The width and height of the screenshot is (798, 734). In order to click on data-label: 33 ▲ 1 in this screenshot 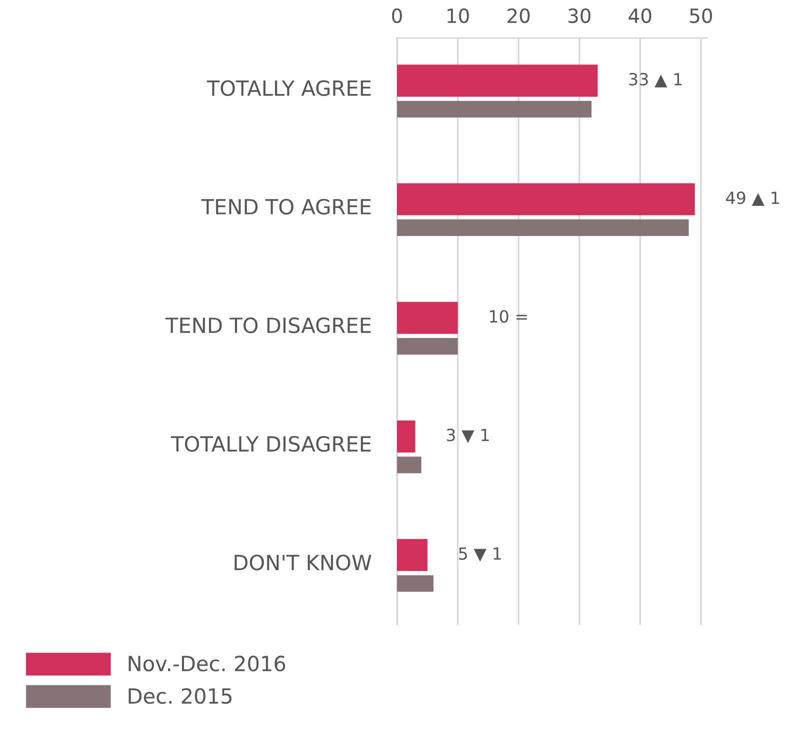, I will do `click(655, 80)`.